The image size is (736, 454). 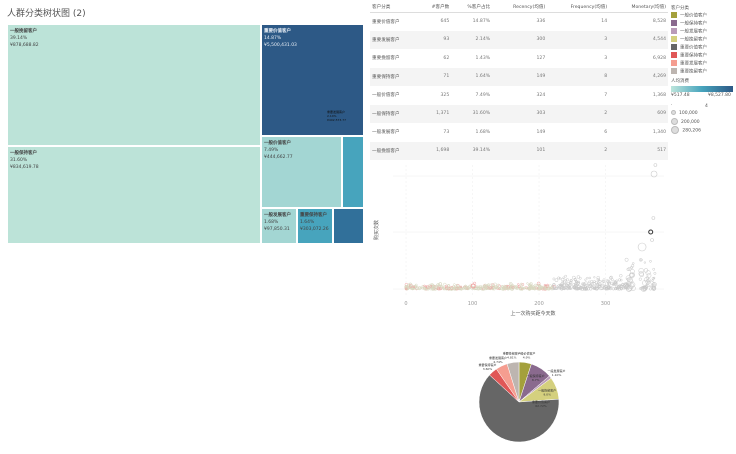 I want to click on pie-label-name: 一般挽留客户, so click(x=547, y=390).